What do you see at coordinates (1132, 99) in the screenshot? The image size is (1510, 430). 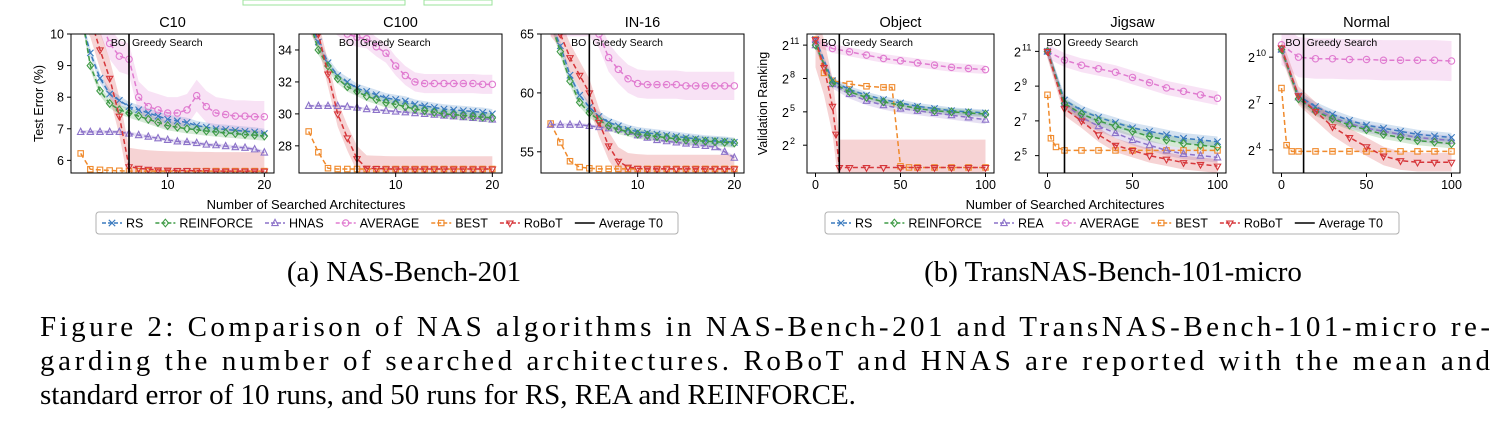 I see `series-reinforce-jigsaw` at bounding box center [1132, 99].